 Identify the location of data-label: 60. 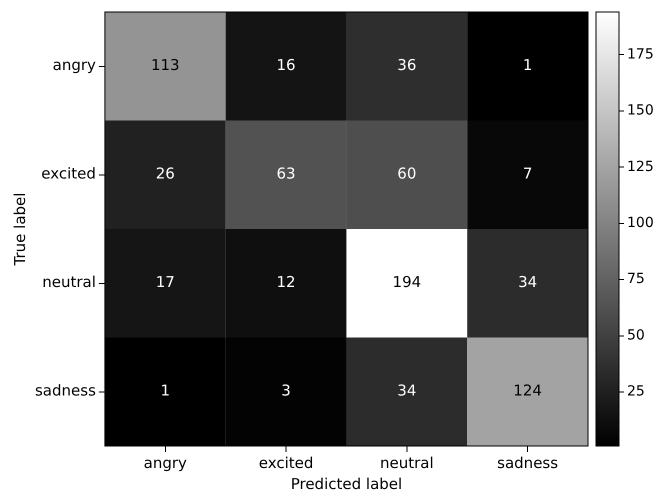
(406, 173).